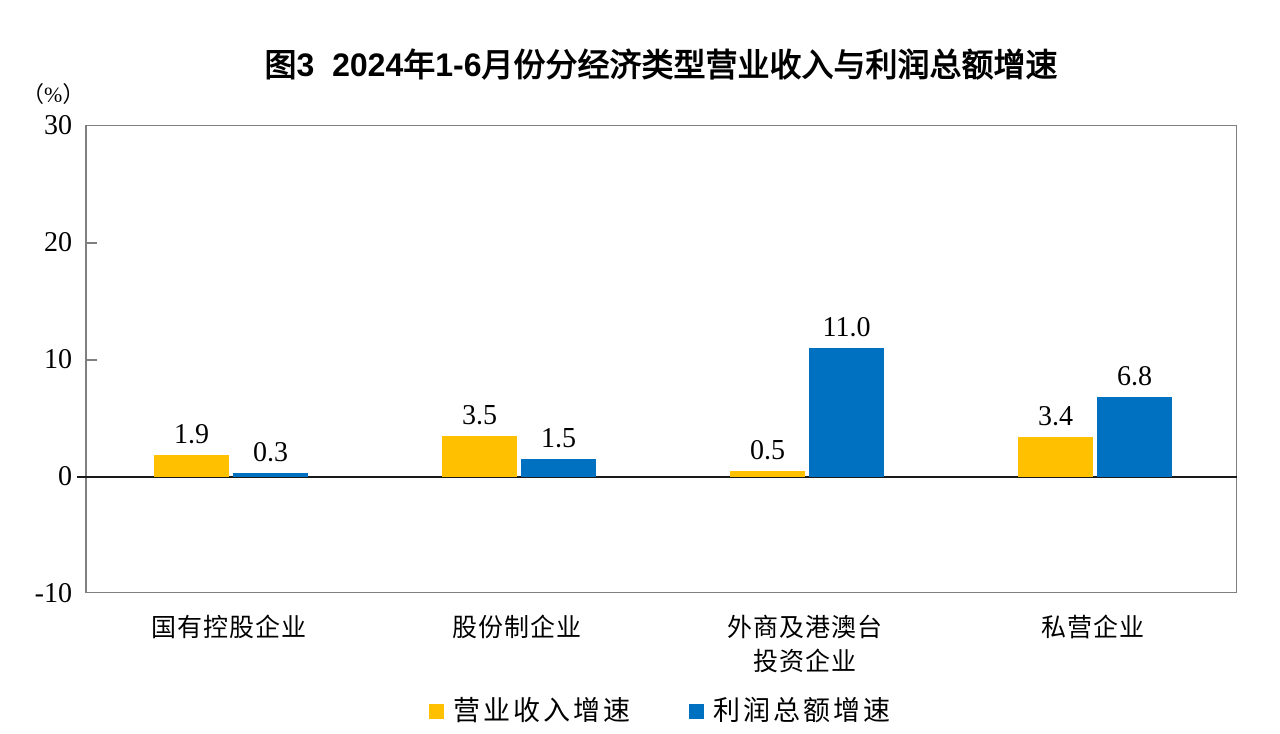  What do you see at coordinates (516, 628) in the screenshot?
I see `x-axis-category-label: 股份制企业` at bounding box center [516, 628].